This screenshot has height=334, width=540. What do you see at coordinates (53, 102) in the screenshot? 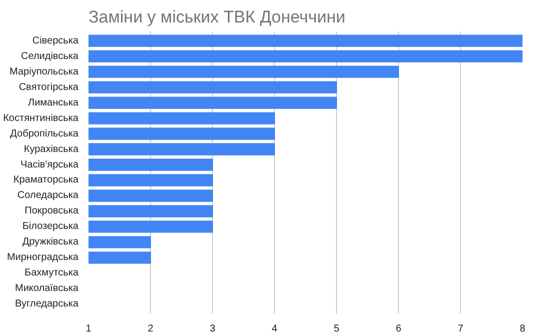
I see `y-tick-label: Лиманська` at bounding box center [53, 102].